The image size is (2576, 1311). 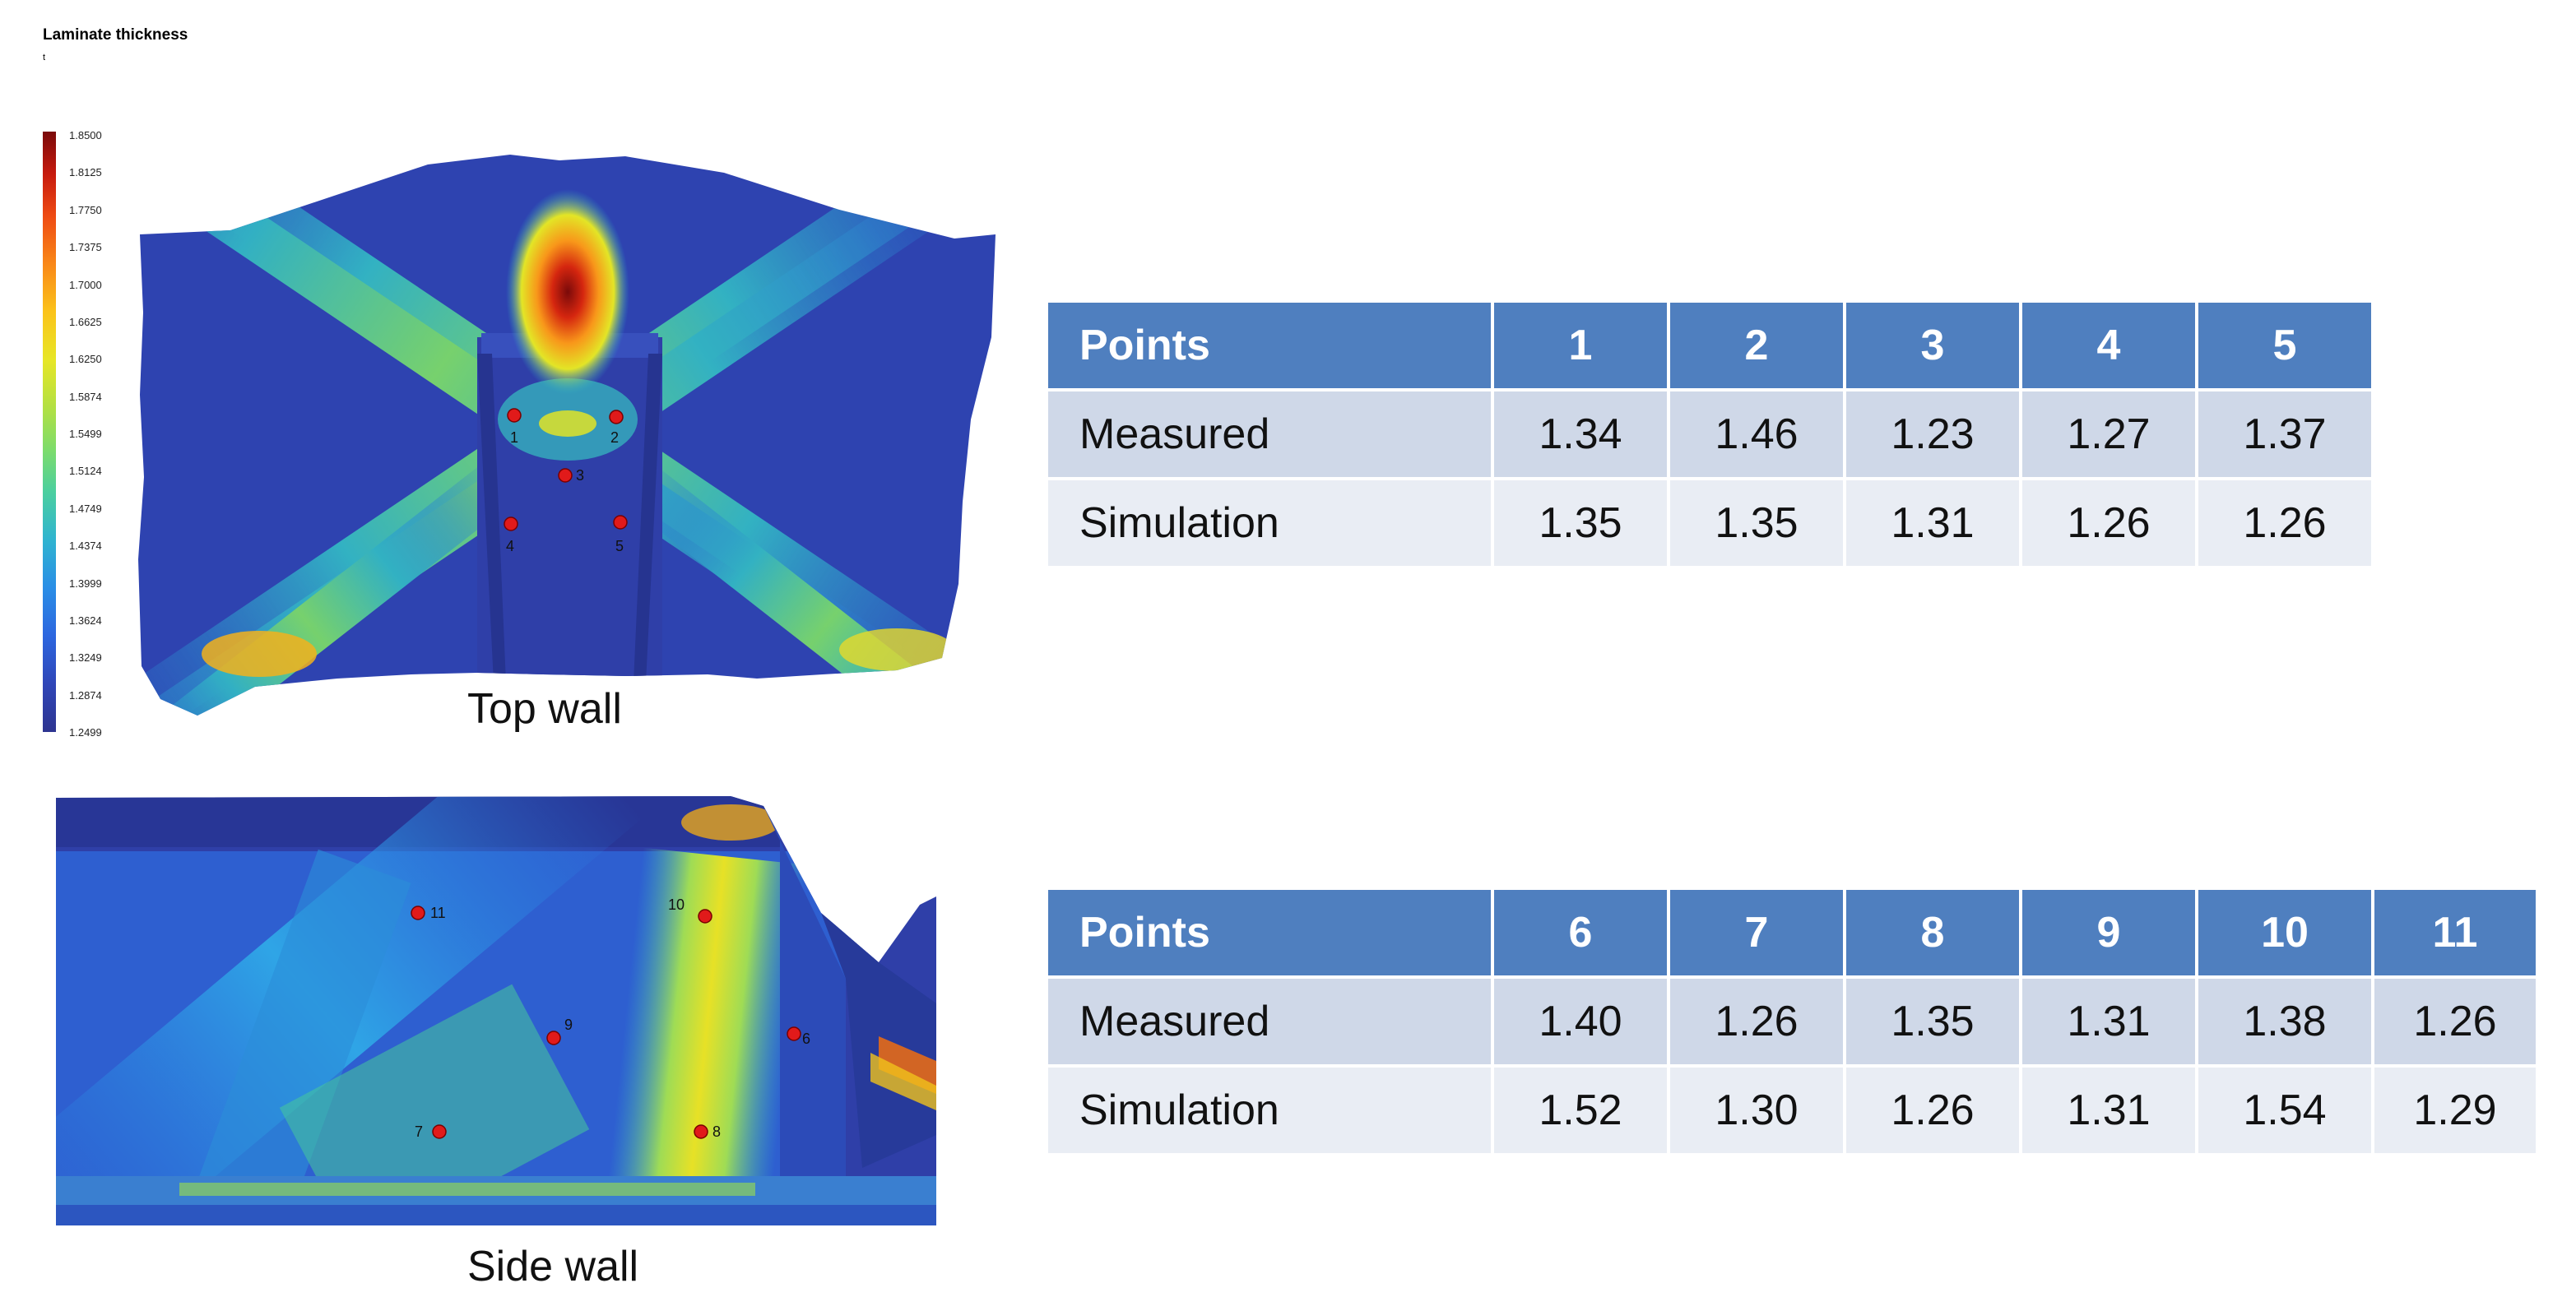 I want to click on table-cell: 1.30, so click(x=1756, y=1110).